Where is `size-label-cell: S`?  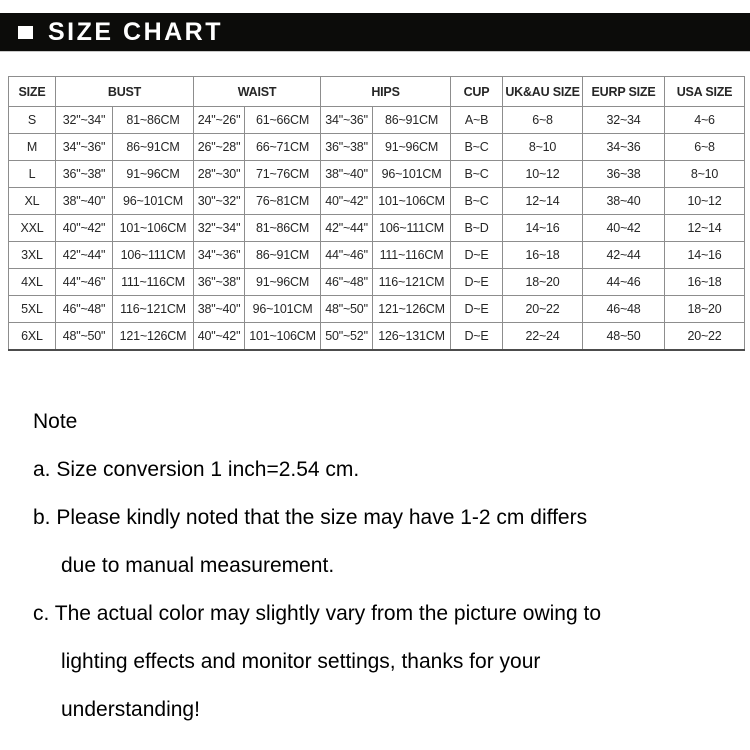 size-label-cell: S is located at coordinates (32, 120).